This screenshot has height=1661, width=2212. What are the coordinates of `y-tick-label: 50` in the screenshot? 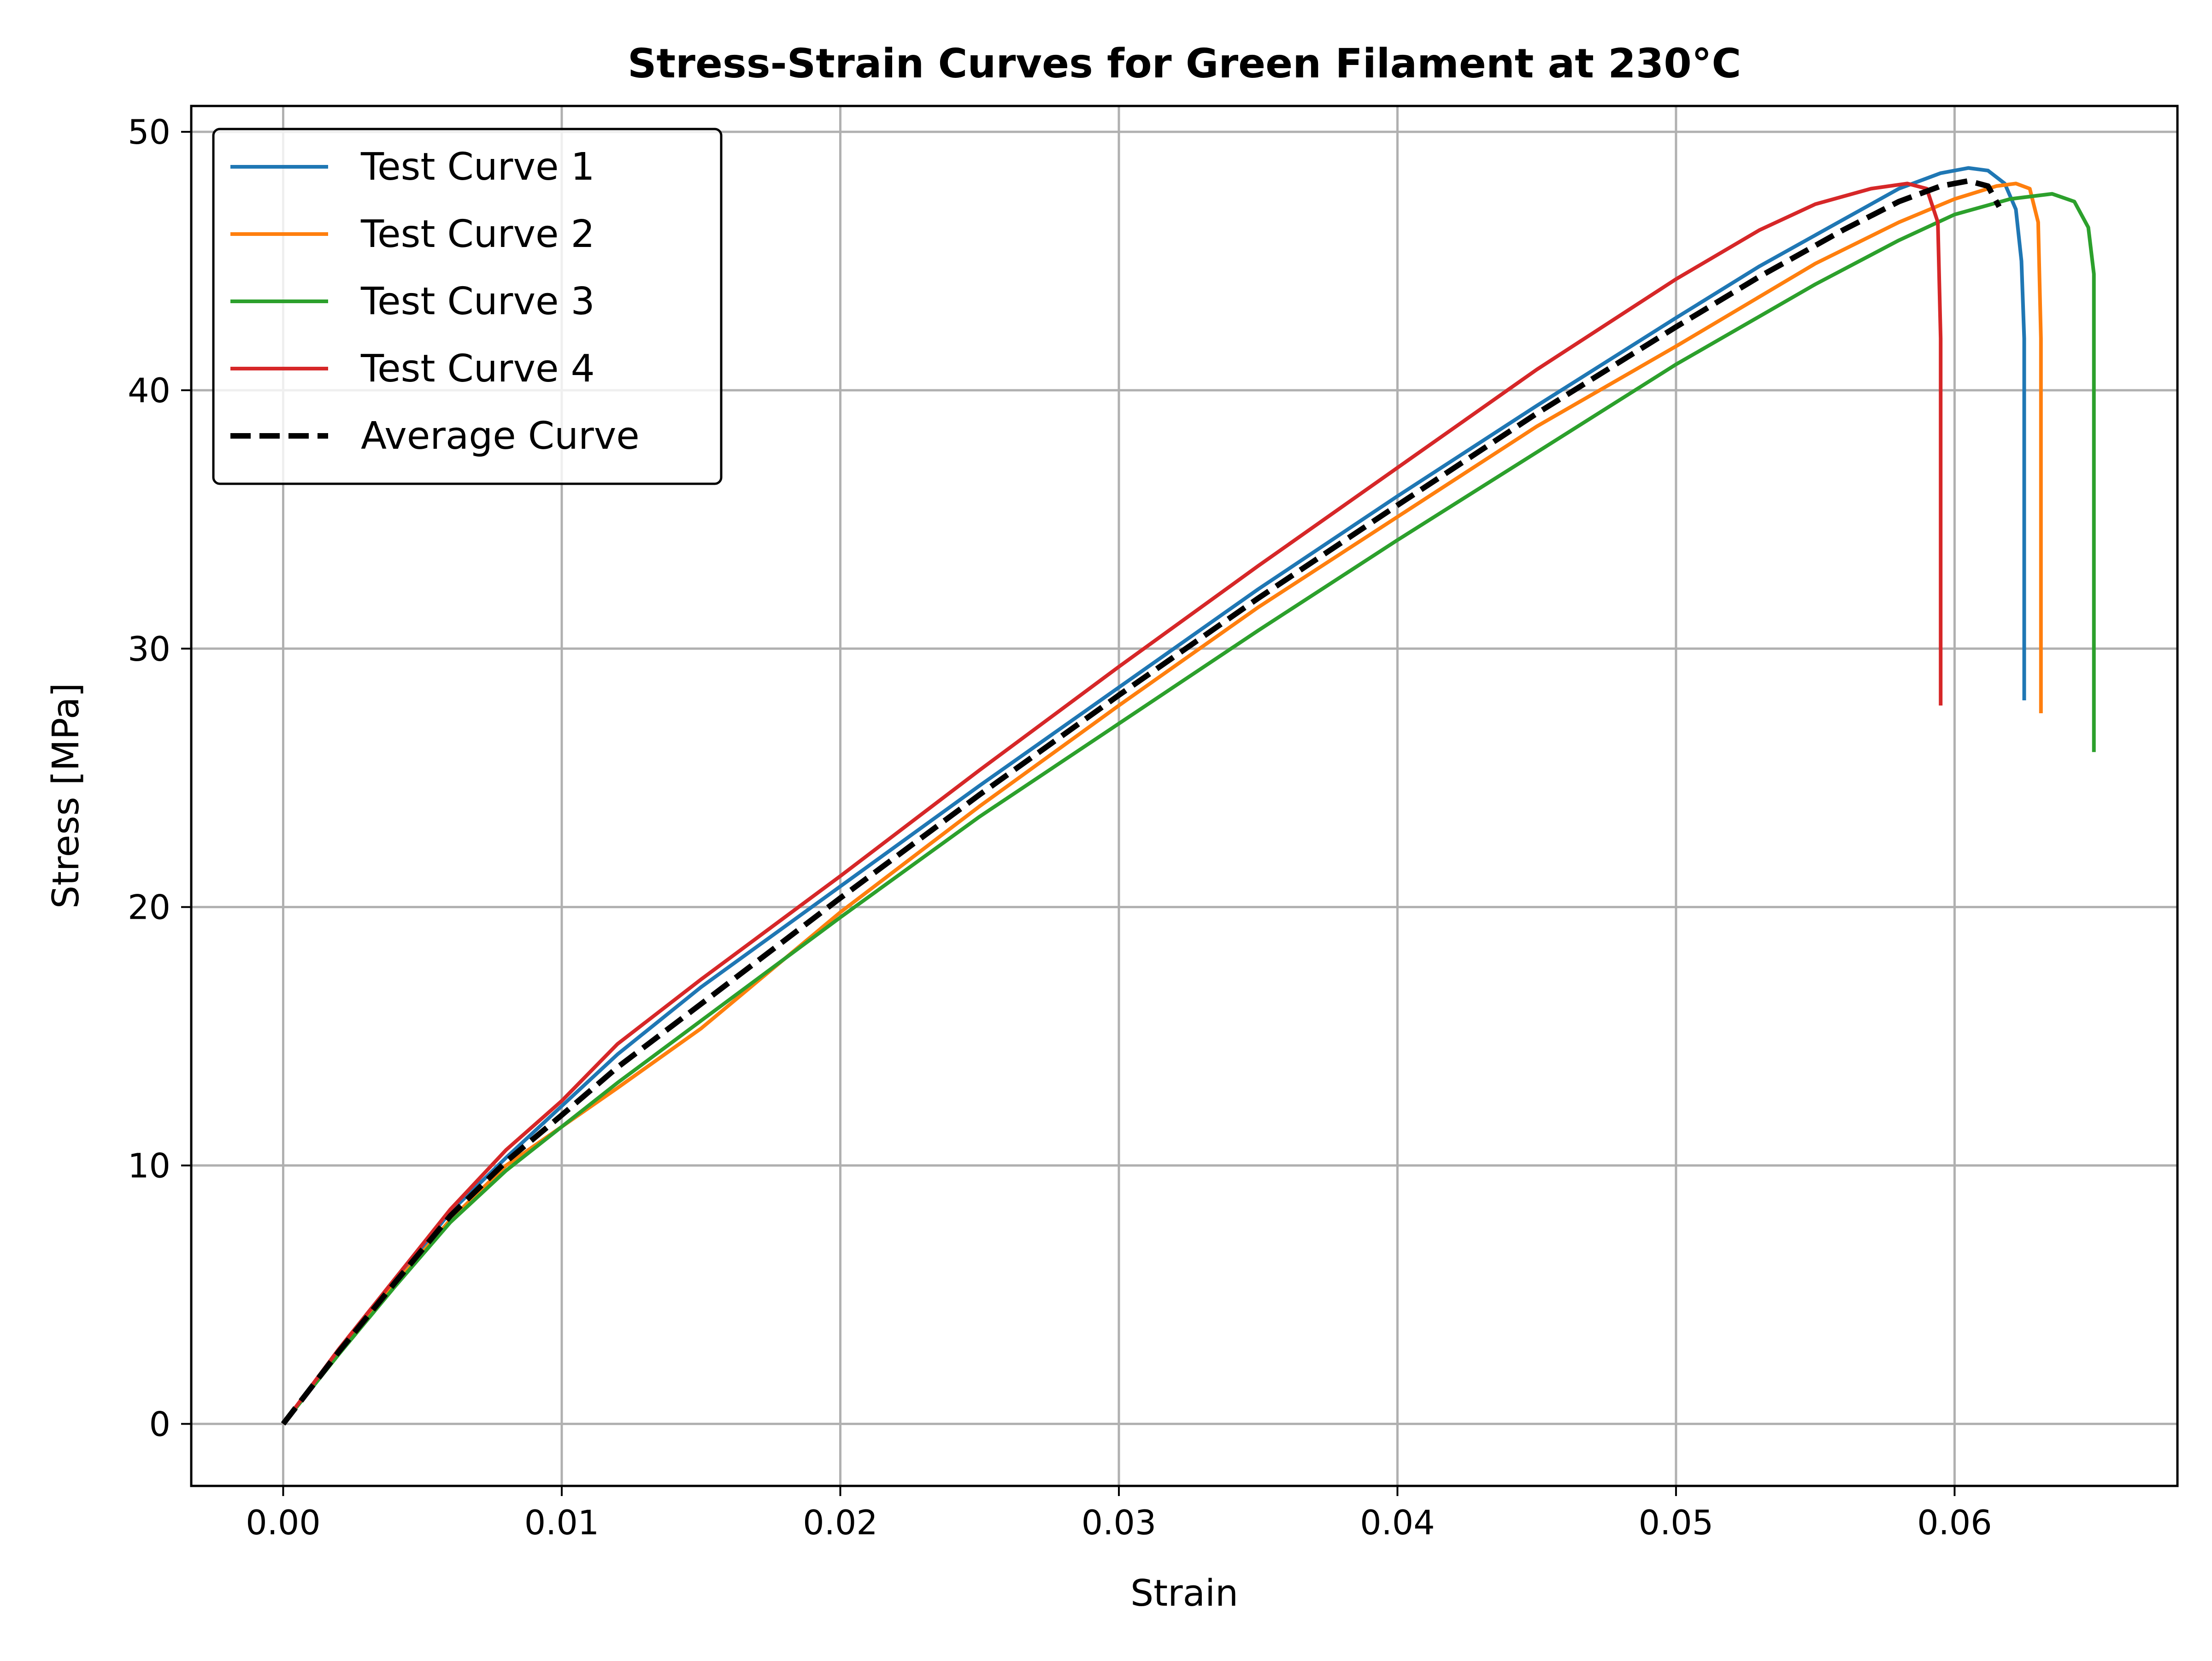 It's located at (149, 132).